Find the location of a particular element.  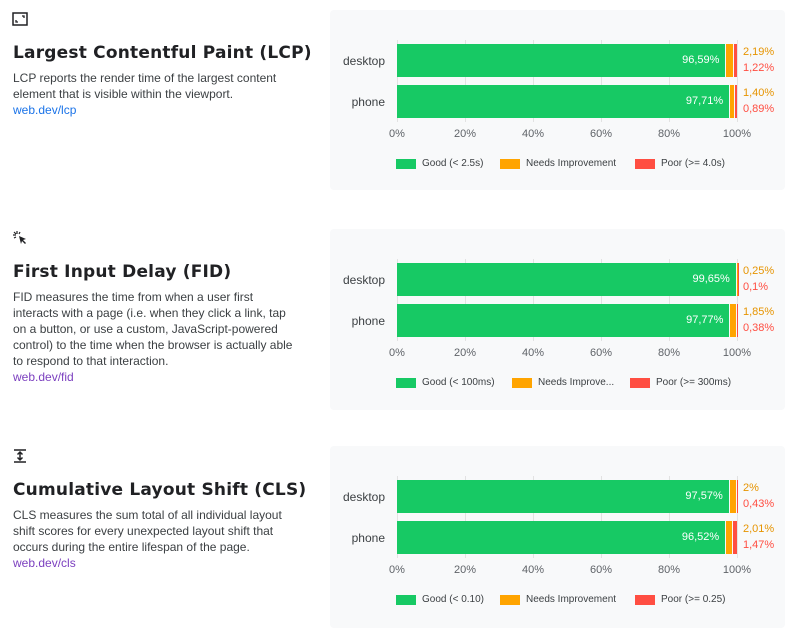

needs-improvement-value-label: 0,25% is located at coordinates (759, 271).